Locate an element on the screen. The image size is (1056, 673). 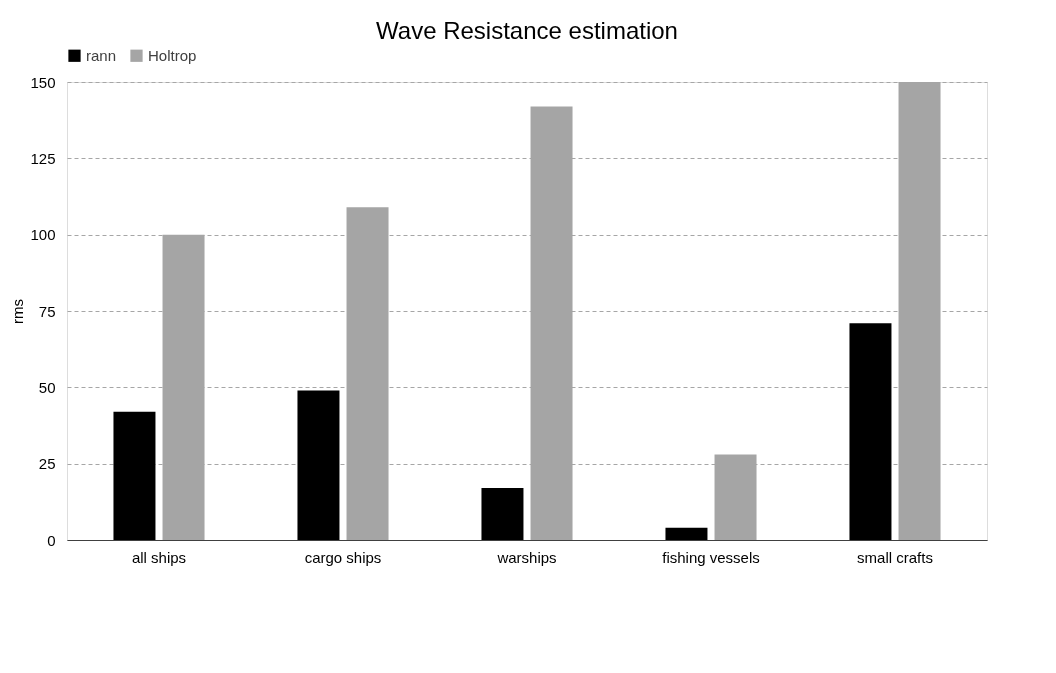
x-tick-label: small crafts is located at coordinates (895, 557).